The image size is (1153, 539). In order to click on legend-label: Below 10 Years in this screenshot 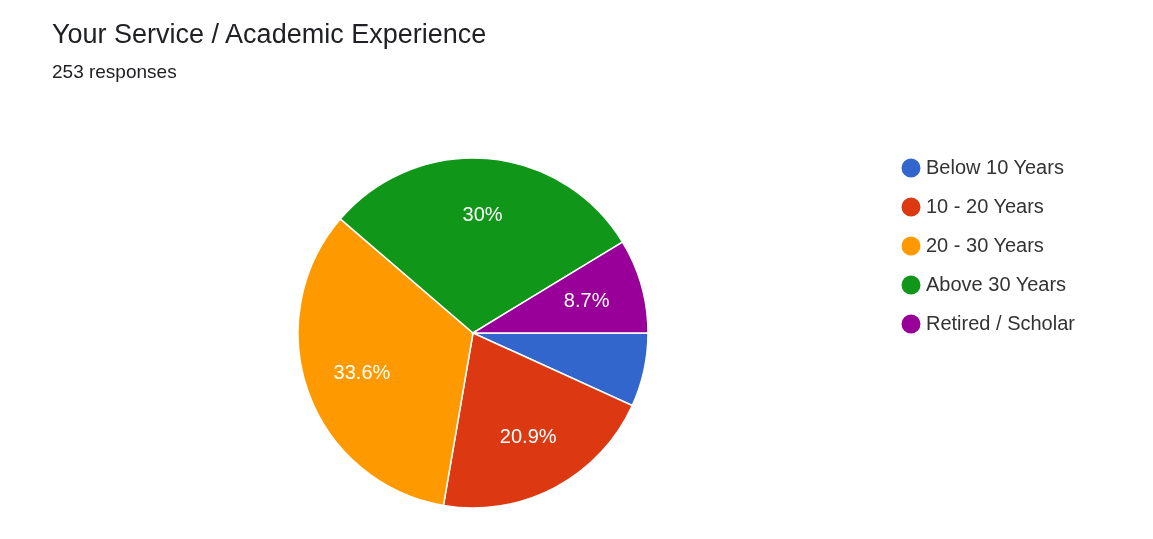, I will do `click(995, 167)`.